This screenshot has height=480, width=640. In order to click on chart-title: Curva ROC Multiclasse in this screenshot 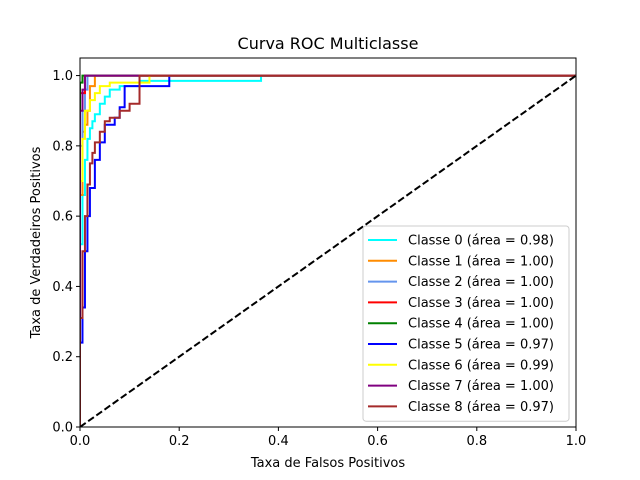, I will do `click(328, 43)`.